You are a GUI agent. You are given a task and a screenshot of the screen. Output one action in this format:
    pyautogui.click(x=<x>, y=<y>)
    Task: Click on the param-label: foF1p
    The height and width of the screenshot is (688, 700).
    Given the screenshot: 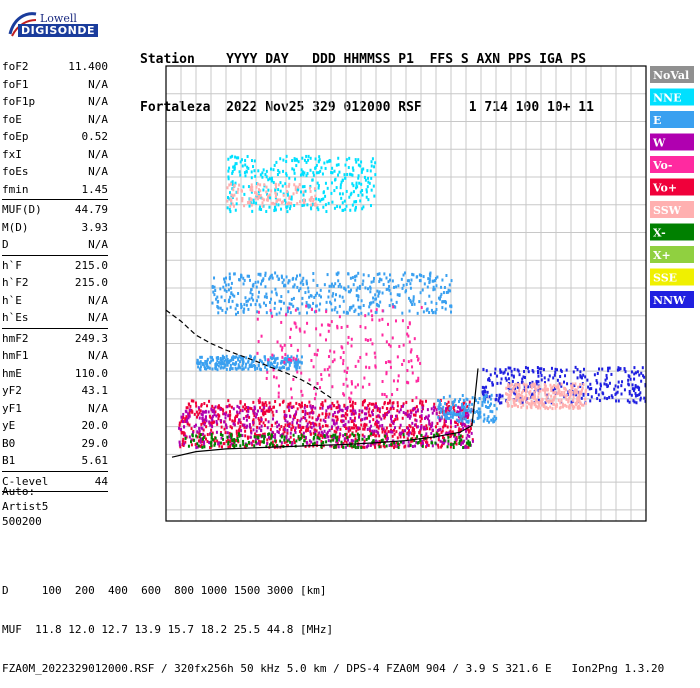 What is the action you would take?
    pyautogui.click(x=19, y=101)
    